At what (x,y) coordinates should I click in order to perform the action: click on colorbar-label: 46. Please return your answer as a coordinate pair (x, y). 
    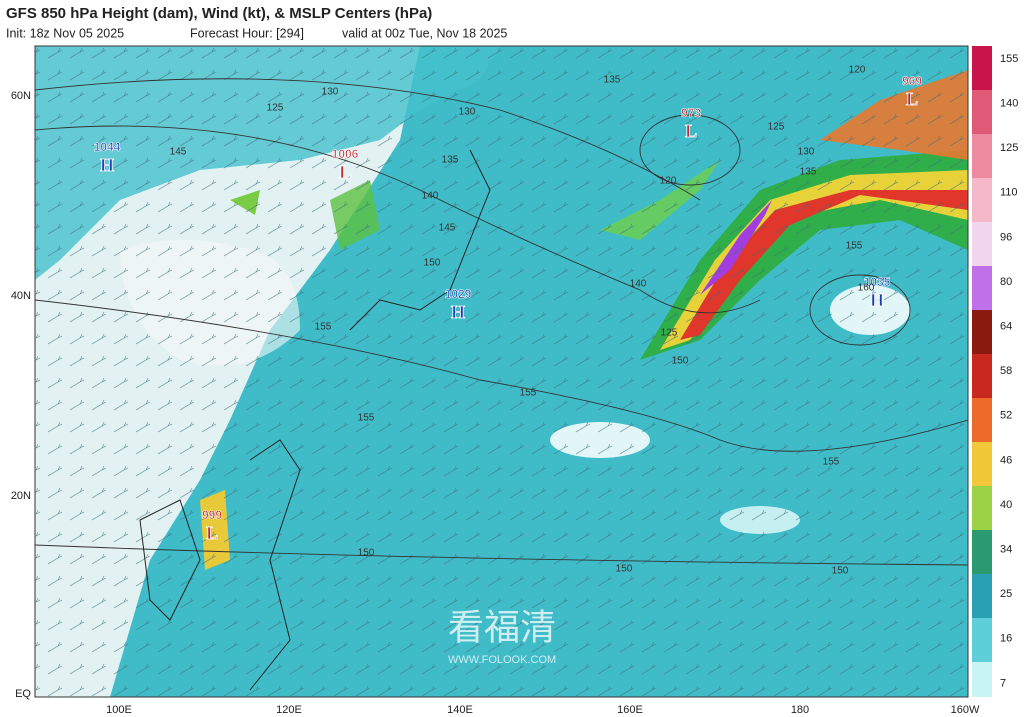
    Looking at the image, I should click on (1006, 460).